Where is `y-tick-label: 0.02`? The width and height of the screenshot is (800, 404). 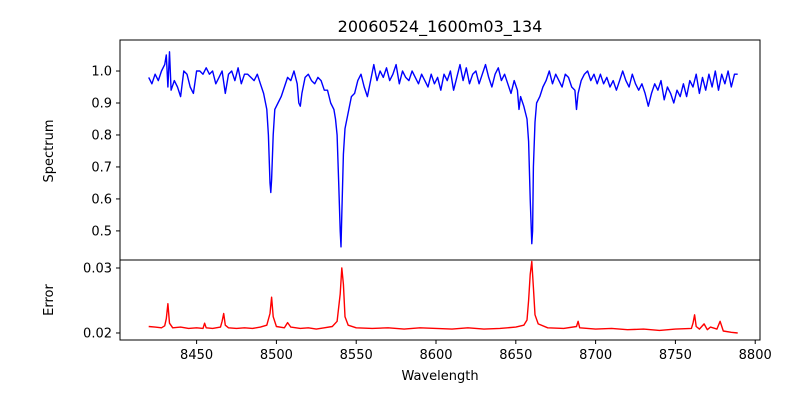
y-tick-label: 0.02 is located at coordinates (97, 333).